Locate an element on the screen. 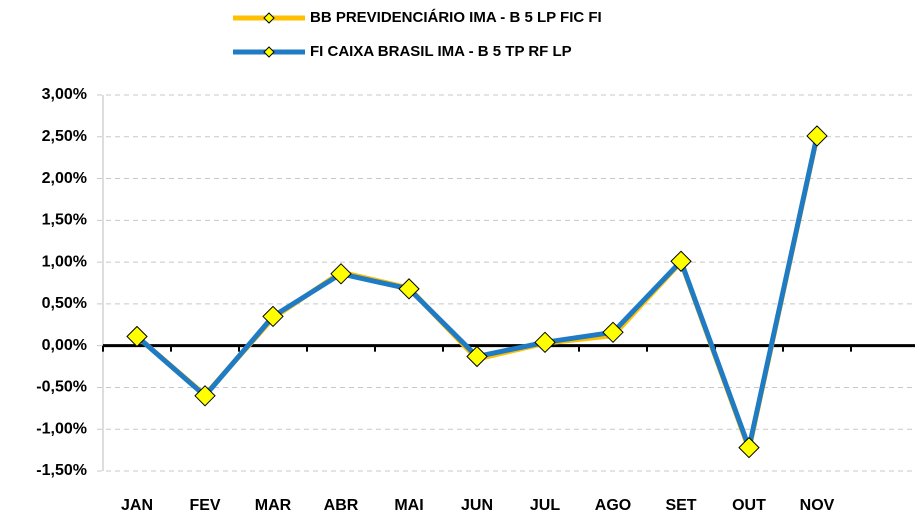 The image size is (917, 516). x-tick-label: NOV is located at coordinates (817, 505).